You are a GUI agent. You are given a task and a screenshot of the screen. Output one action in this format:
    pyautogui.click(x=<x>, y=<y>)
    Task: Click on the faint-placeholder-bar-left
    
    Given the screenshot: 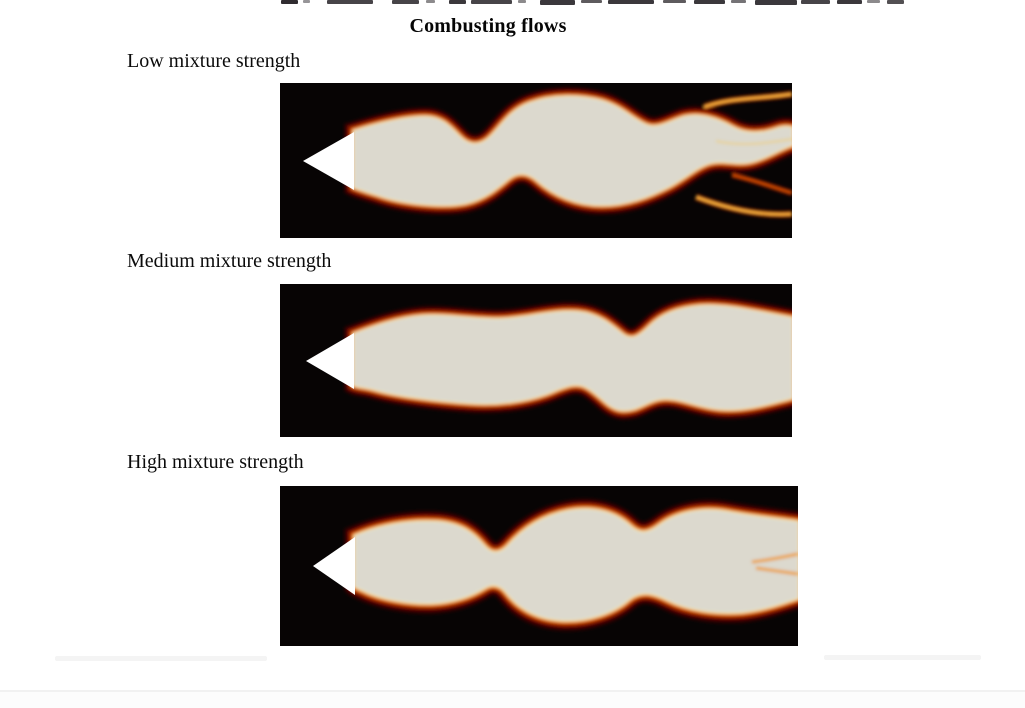 What is the action you would take?
    pyautogui.click(x=161, y=658)
    